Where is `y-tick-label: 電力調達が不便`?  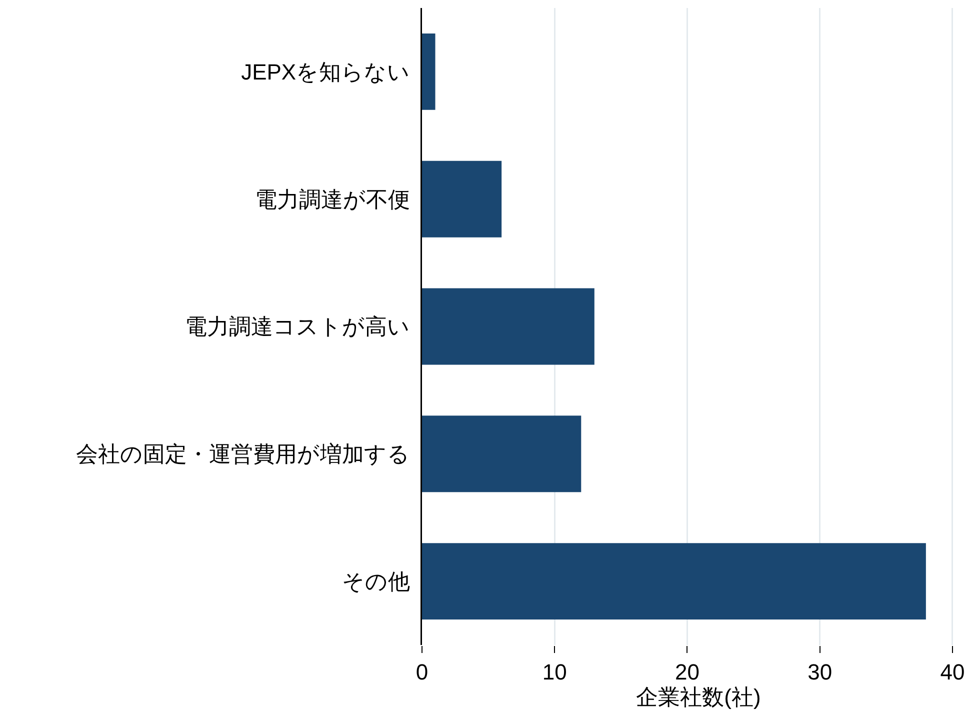 y-tick-label: 電力調達が不便 is located at coordinates (332, 199).